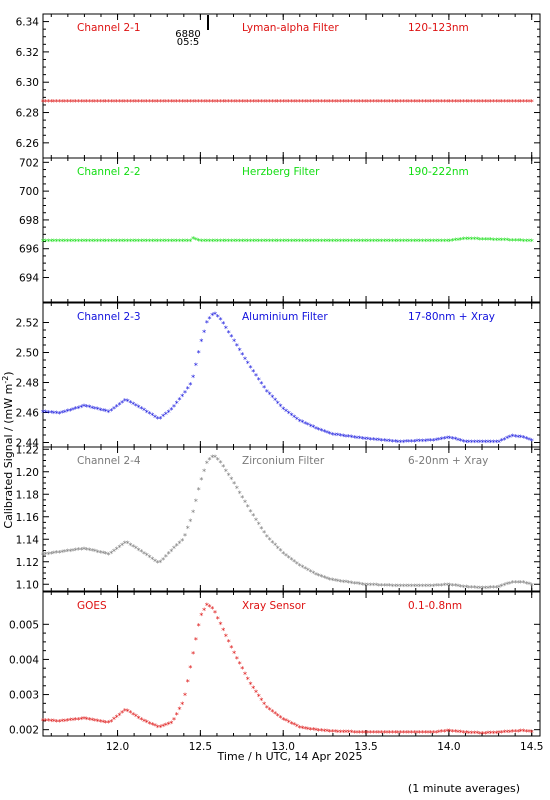  Describe the element at coordinates (274, 606) in the screenshot. I see `panel-label: Xray Sensor` at that location.